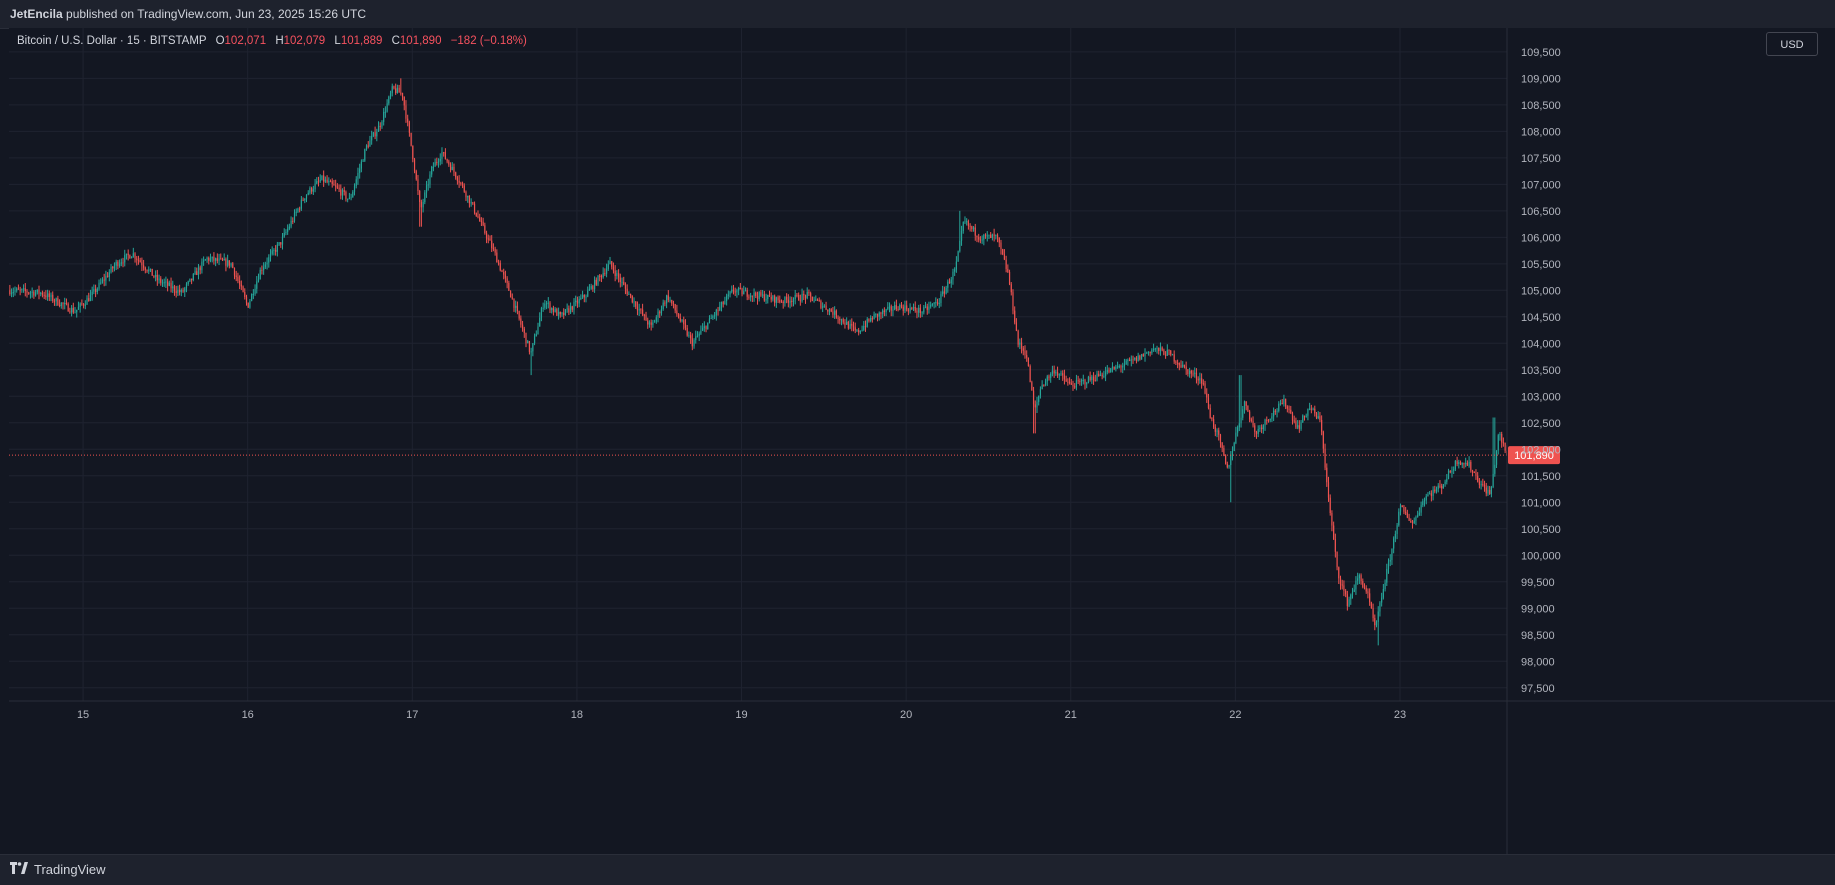 The height and width of the screenshot is (885, 1835). I want to click on price-tick-label: 104,000, so click(1541, 344).